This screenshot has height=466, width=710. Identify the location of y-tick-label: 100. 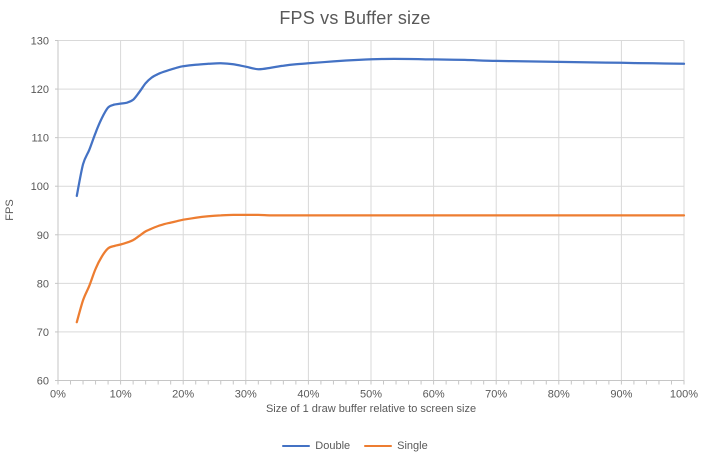
(40, 187).